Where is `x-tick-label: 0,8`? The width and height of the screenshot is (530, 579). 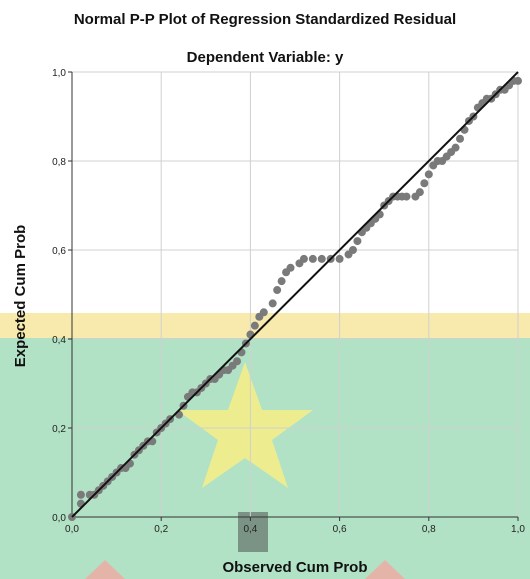
x-tick-label: 0,8 is located at coordinates (429, 529).